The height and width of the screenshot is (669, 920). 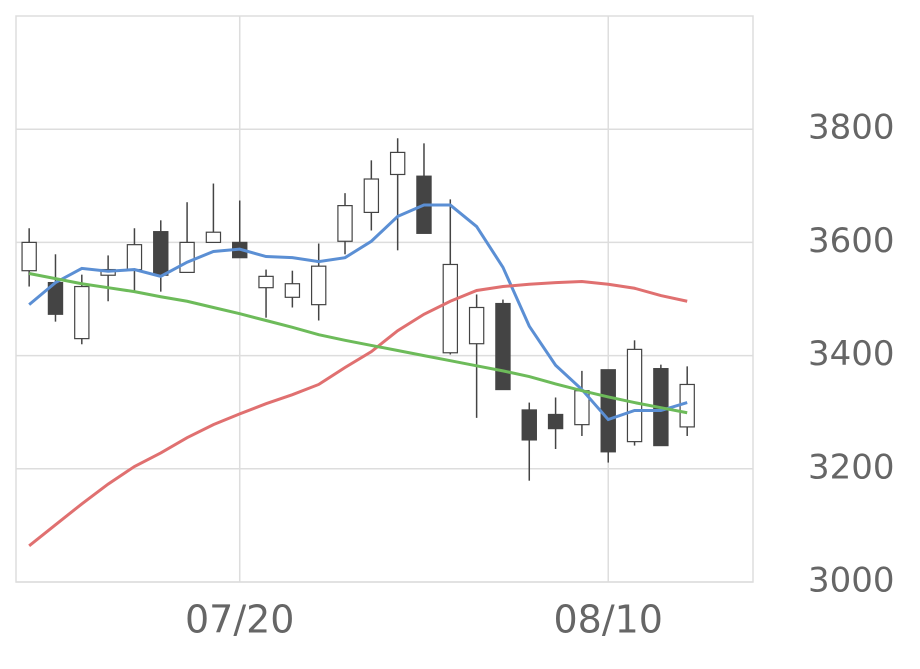 I want to click on y-tick-label: 3800, so click(x=851, y=128).